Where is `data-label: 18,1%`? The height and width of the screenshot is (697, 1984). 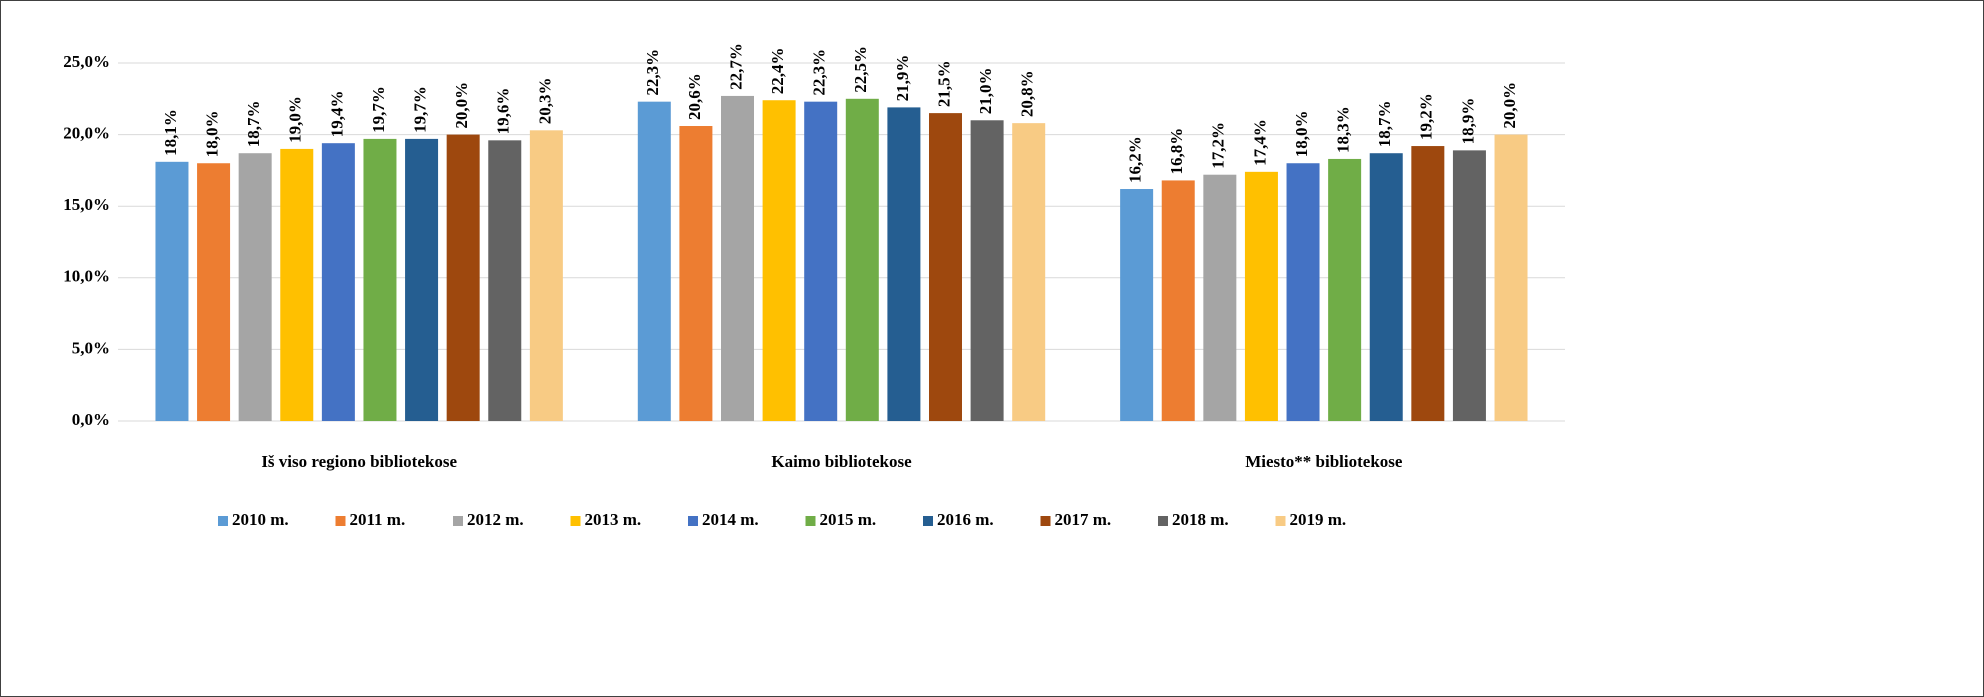 data-label: 18,1% is located at coordinates (170, 132).